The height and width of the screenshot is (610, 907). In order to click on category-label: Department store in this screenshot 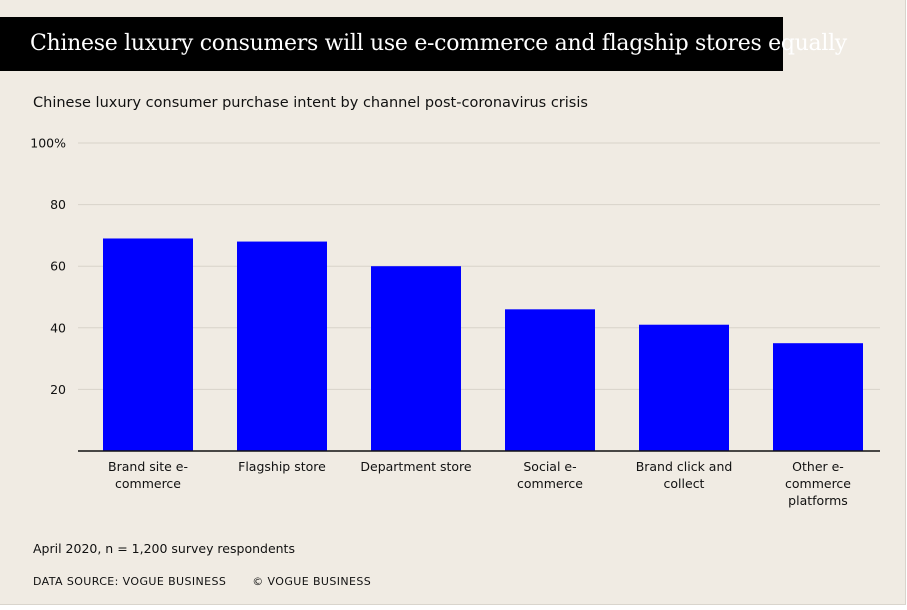, I will do `click(416, 466)`.